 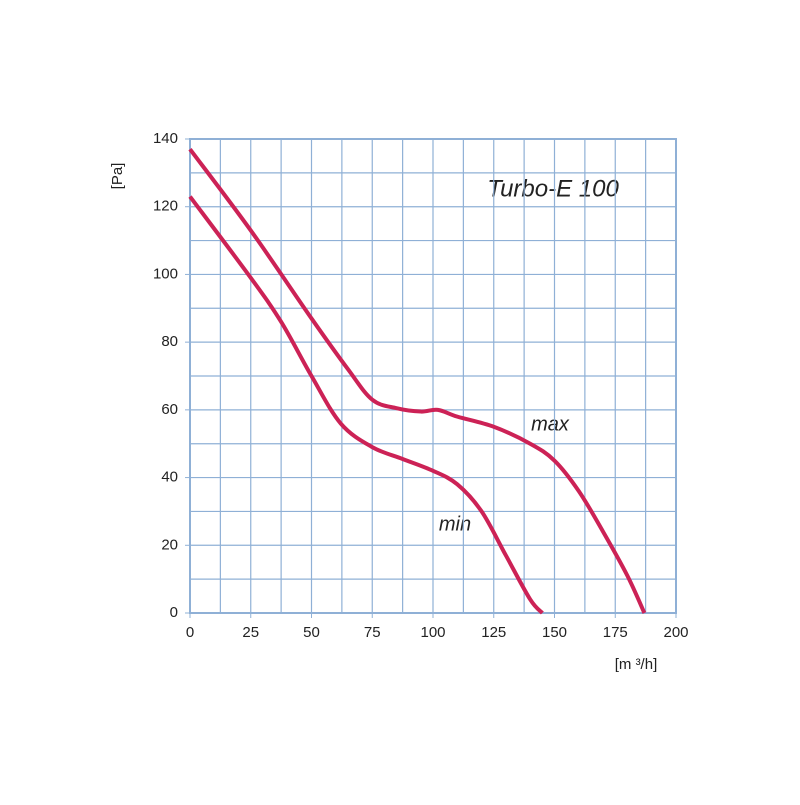 I want to click on x-tick-label: 125, so click(x=493, y=632).